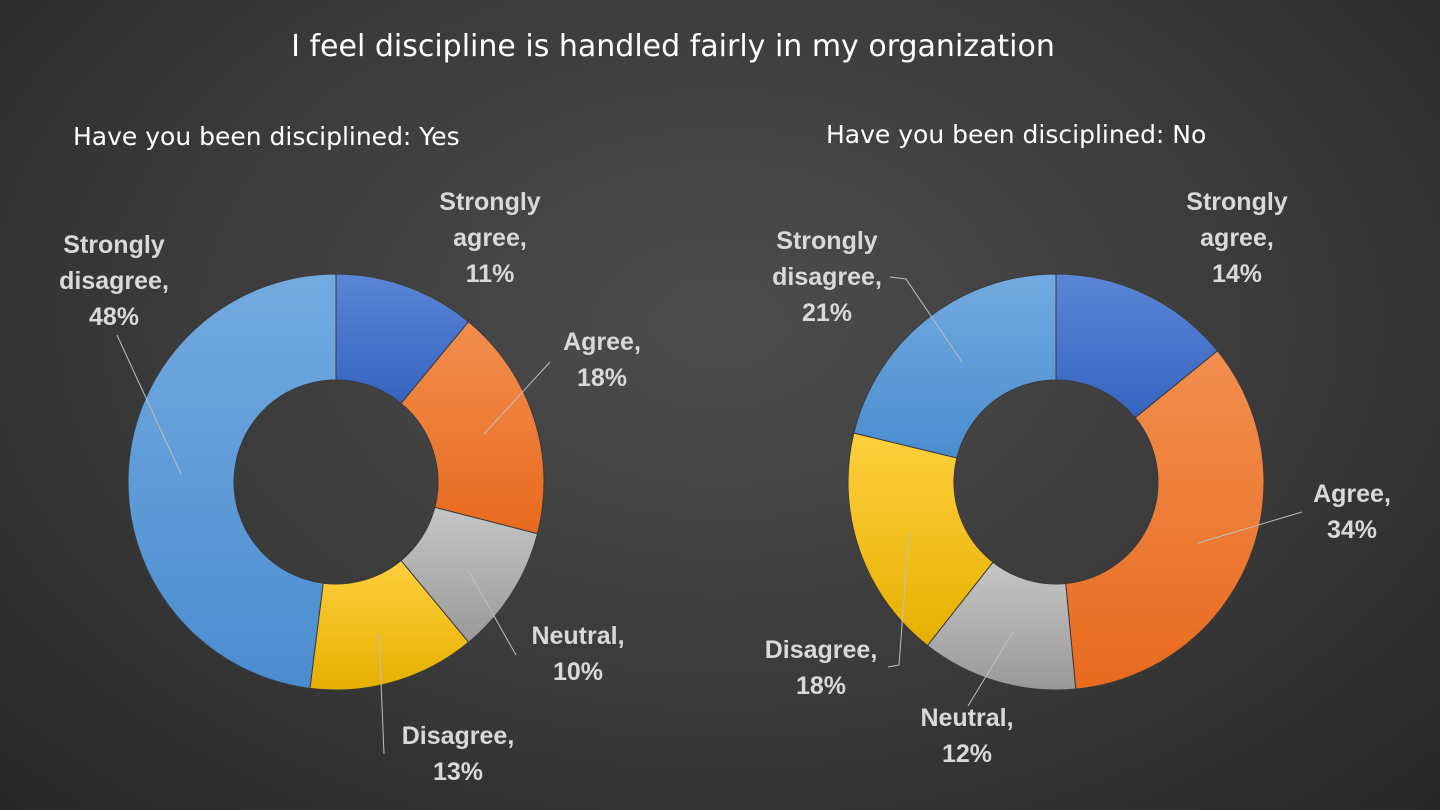 The height and width of the screenshot is (810, 1440). Describe the element at coordinates (990, 669) in the screenshot. I see `right-leader-line-neutral` at that location.